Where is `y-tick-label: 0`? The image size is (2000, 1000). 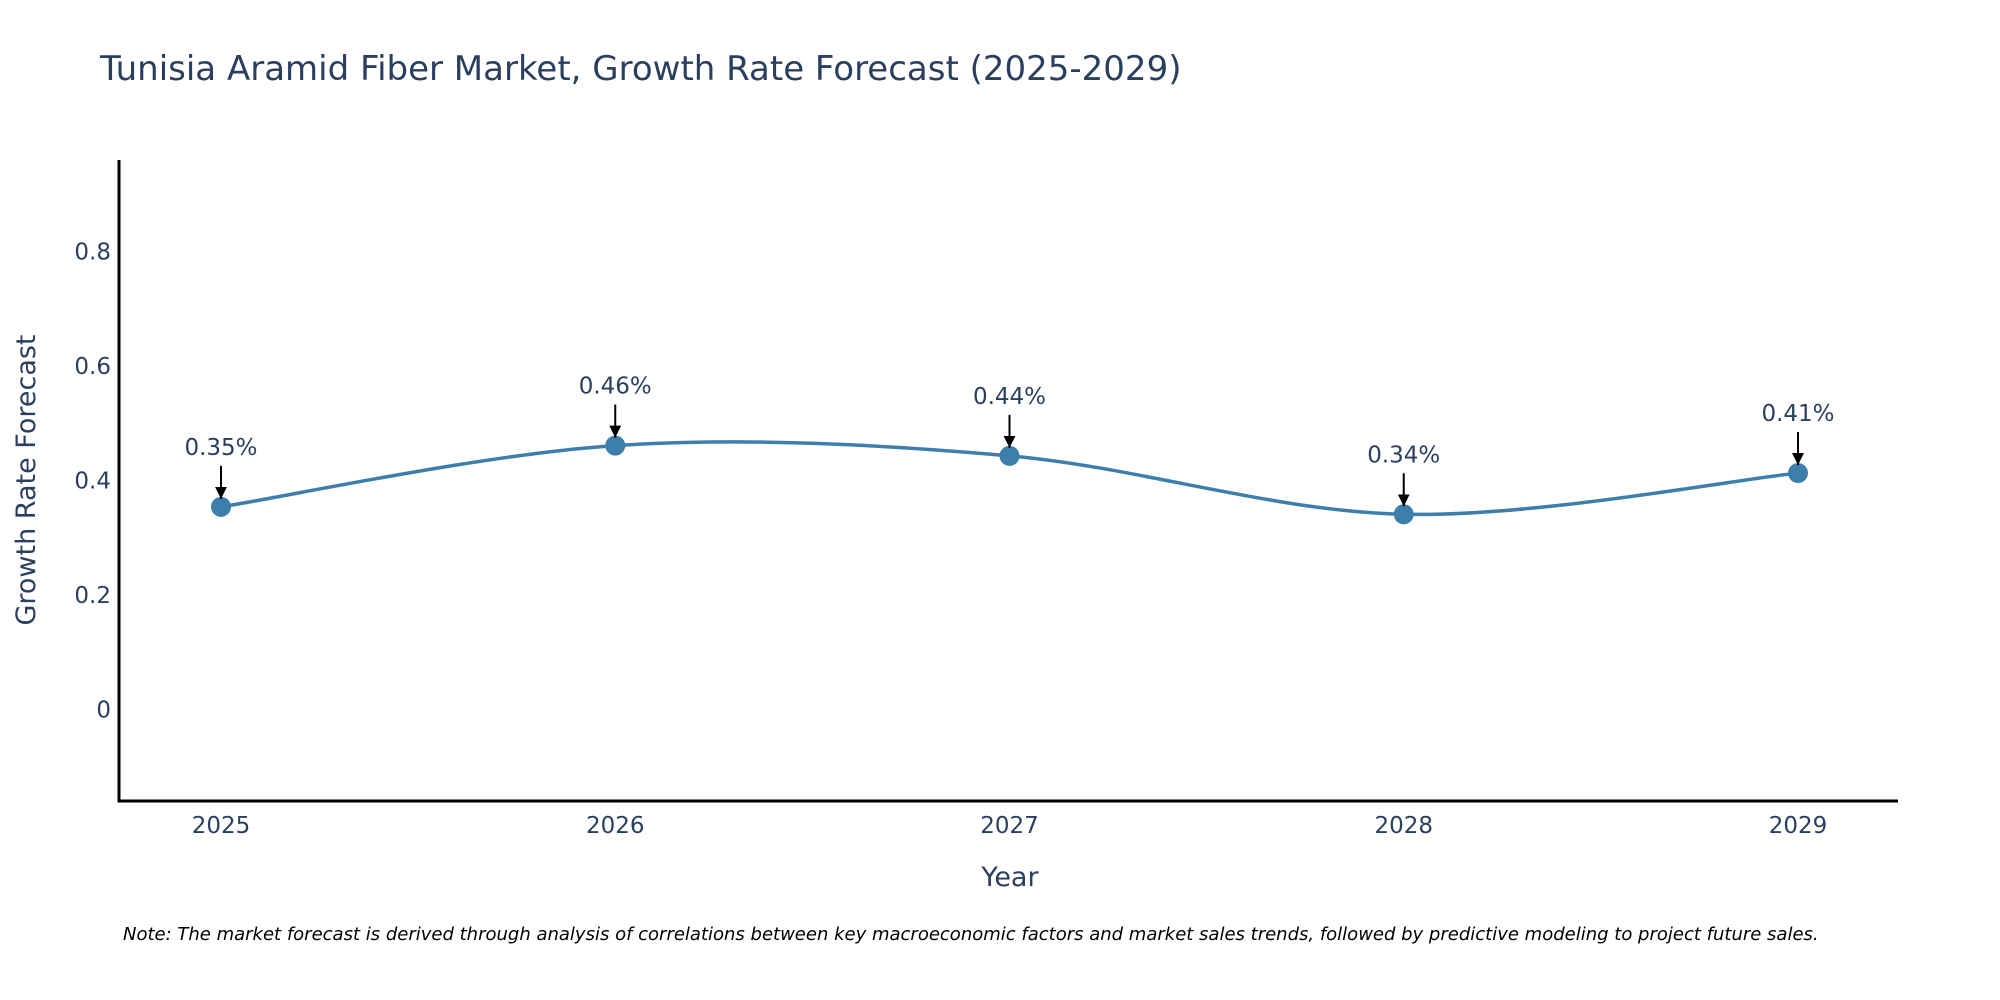 y-tick-label: 0 is located at coordinates (103, 710).